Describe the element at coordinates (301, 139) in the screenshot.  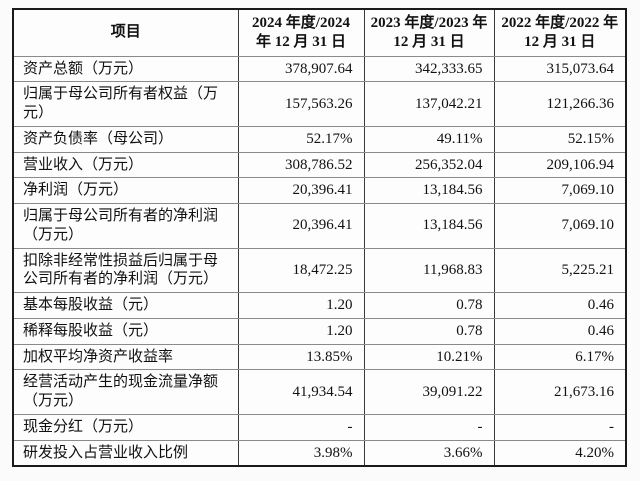
I see `row-value: 52.17%` at that location.